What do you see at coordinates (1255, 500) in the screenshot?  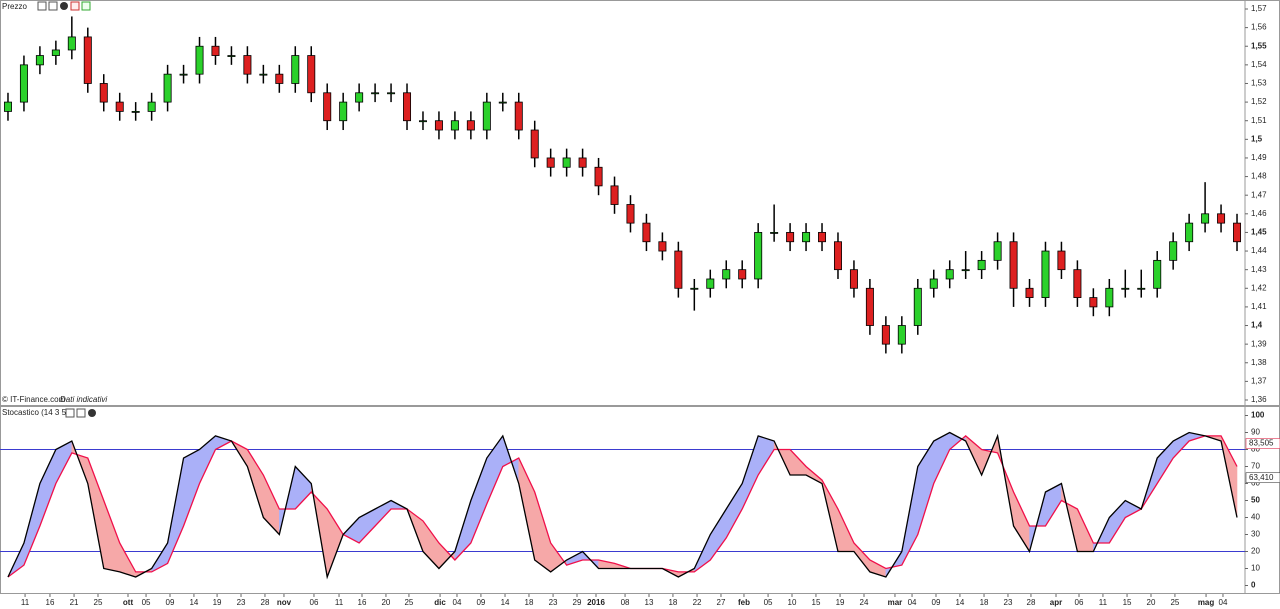 I see `y-tick-label: 50` at bounding box center [1255, 500].